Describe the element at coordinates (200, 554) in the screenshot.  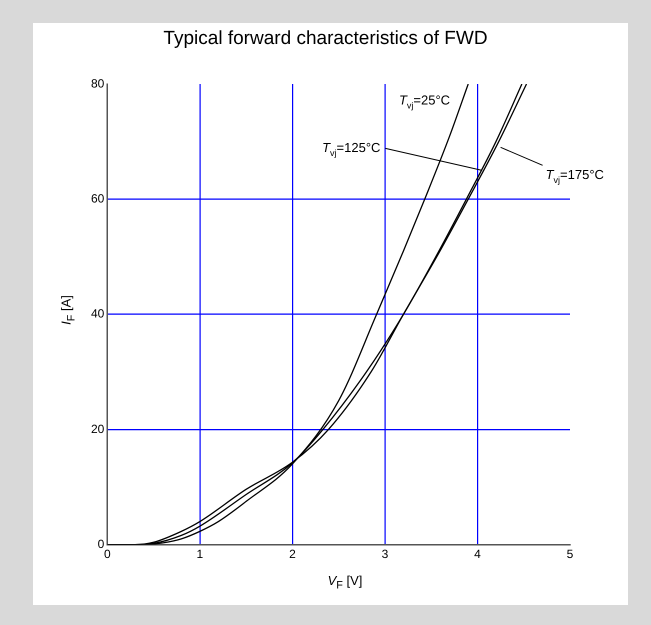
I see `x-tick-label: 1` at that location.